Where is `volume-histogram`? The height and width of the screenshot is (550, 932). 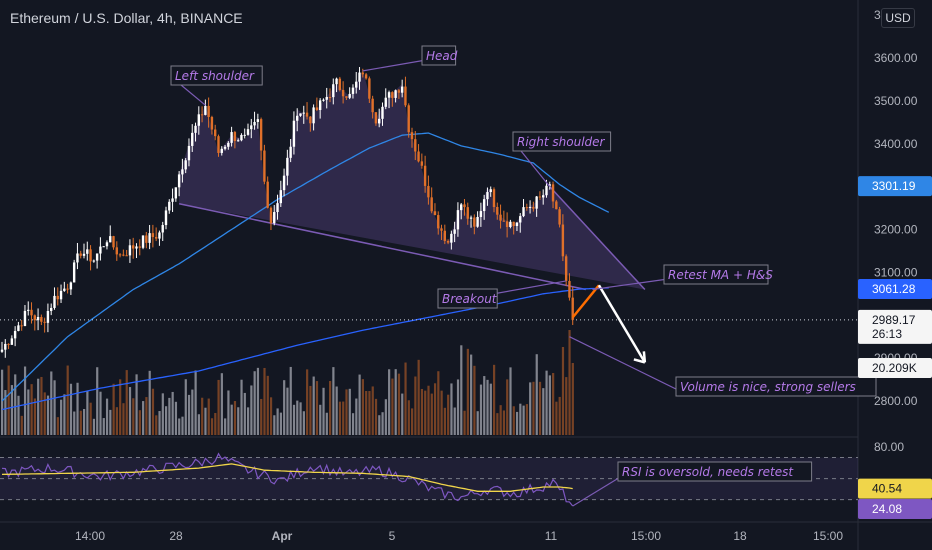
volume-histogram is located at coordinates (287, 382).